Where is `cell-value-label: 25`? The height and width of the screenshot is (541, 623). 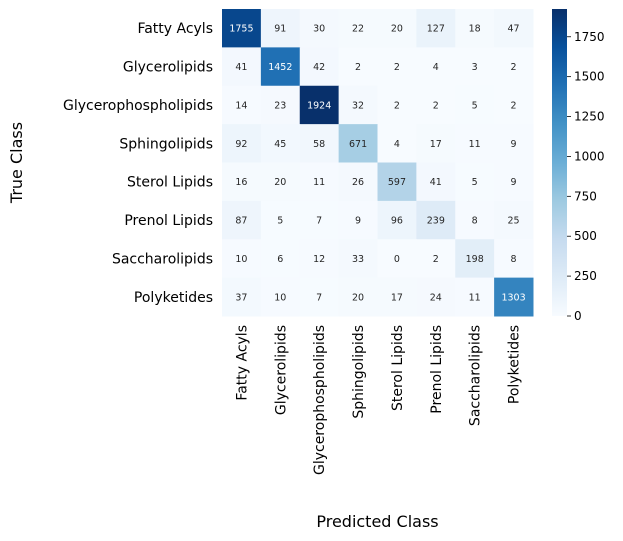 cell-value-label: 25 is located at coordinates (514, 221).